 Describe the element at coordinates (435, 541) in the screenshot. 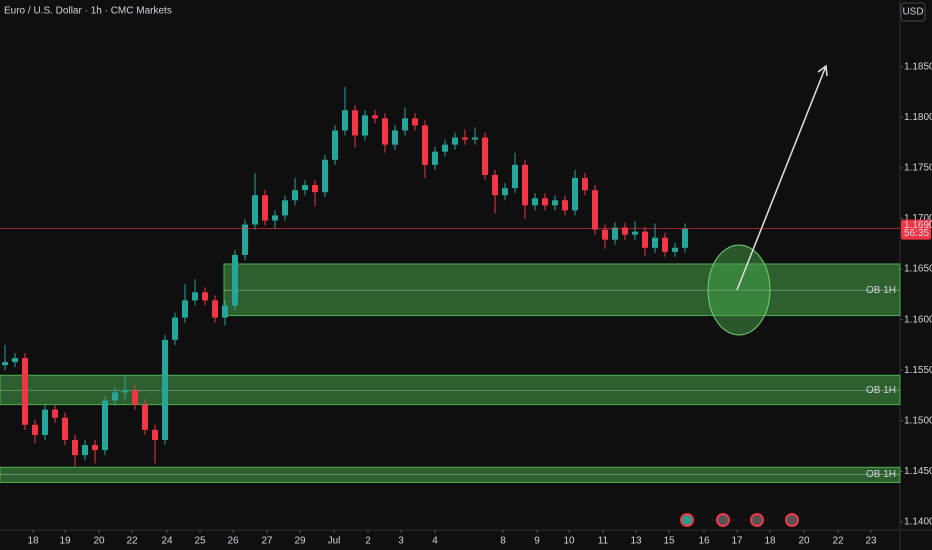

I see `x-tick-label: 4` at that location.